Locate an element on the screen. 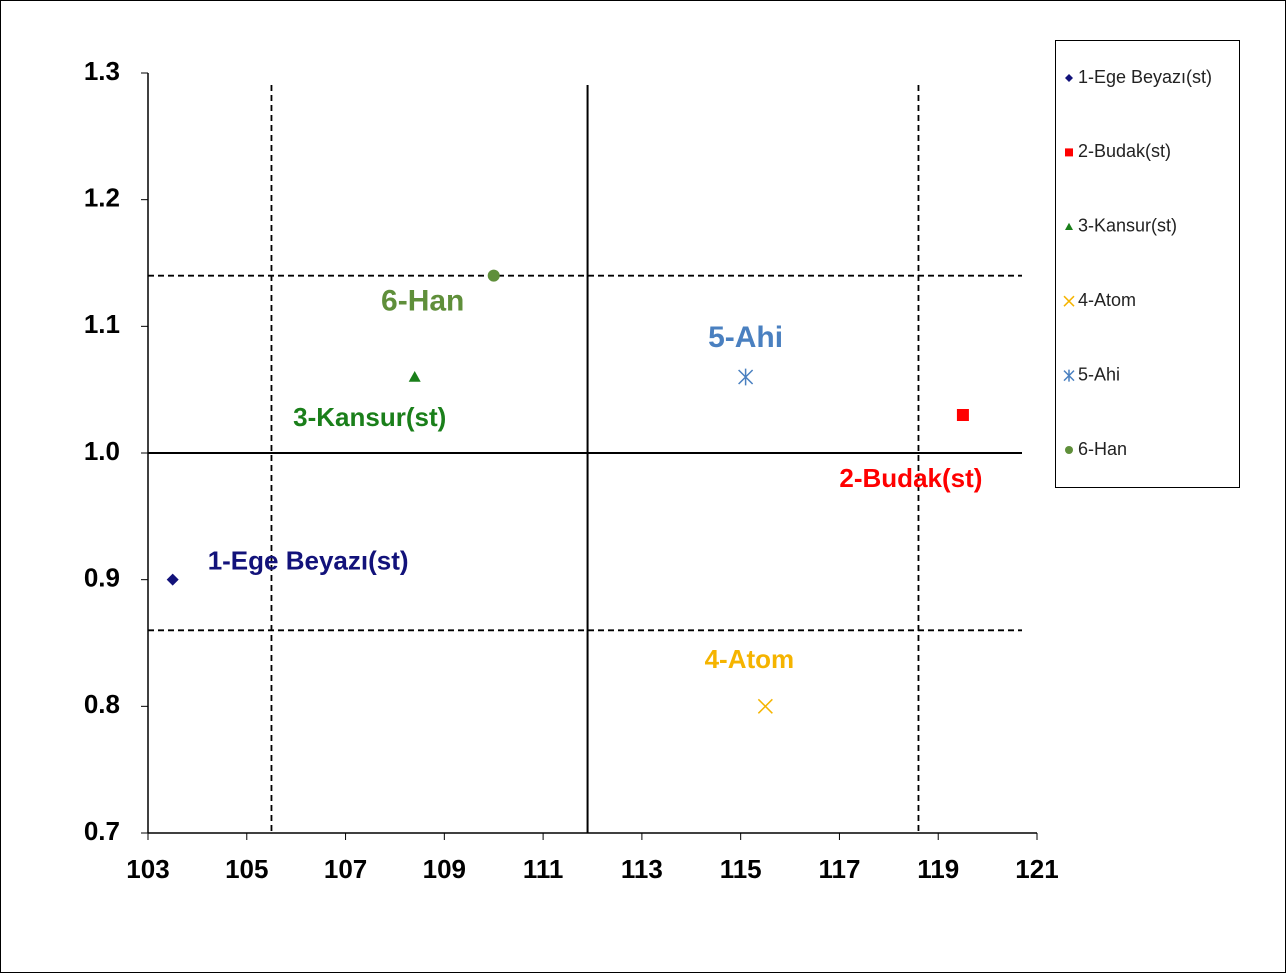 The image size is (1287, 974). legend-label: 5-Ahi is located at coordinates (1099, 374).